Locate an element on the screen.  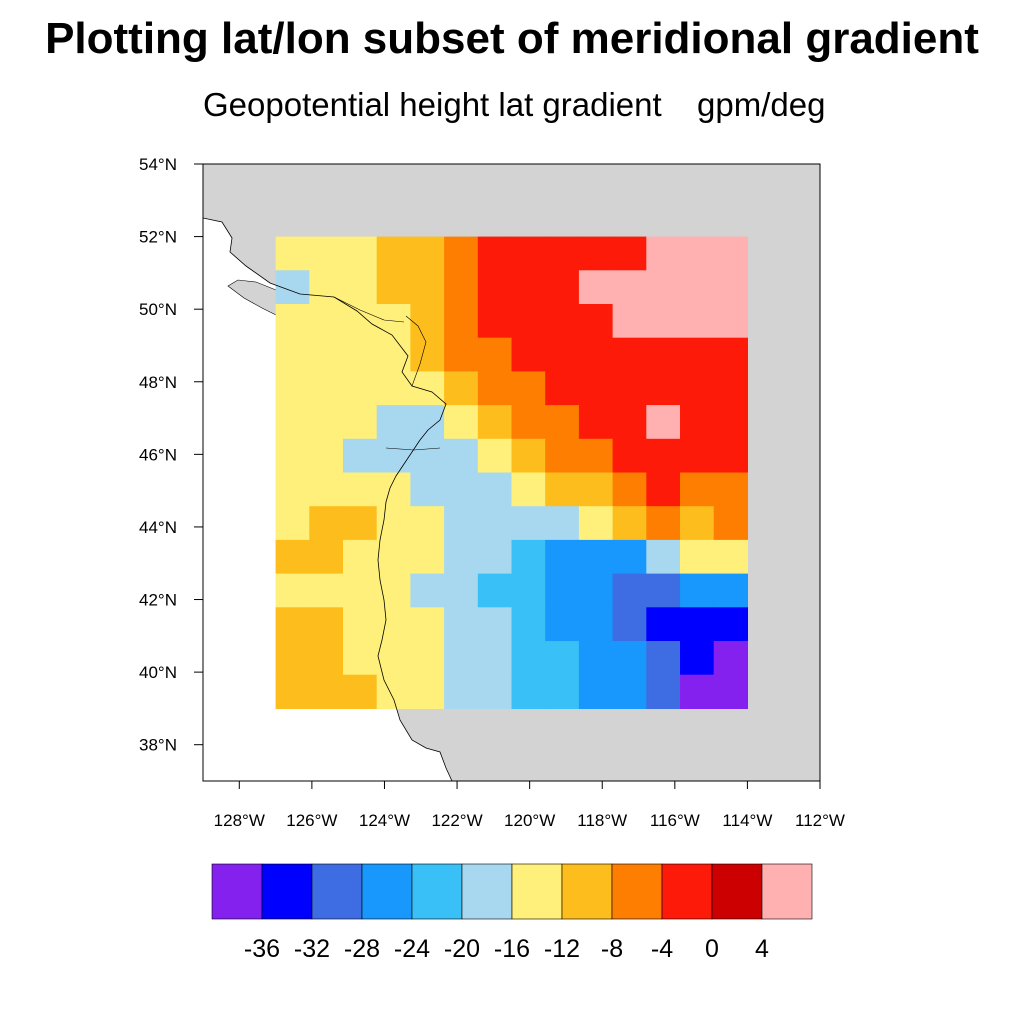
colorbar-label: -28 is located at coordinates (362, 949).